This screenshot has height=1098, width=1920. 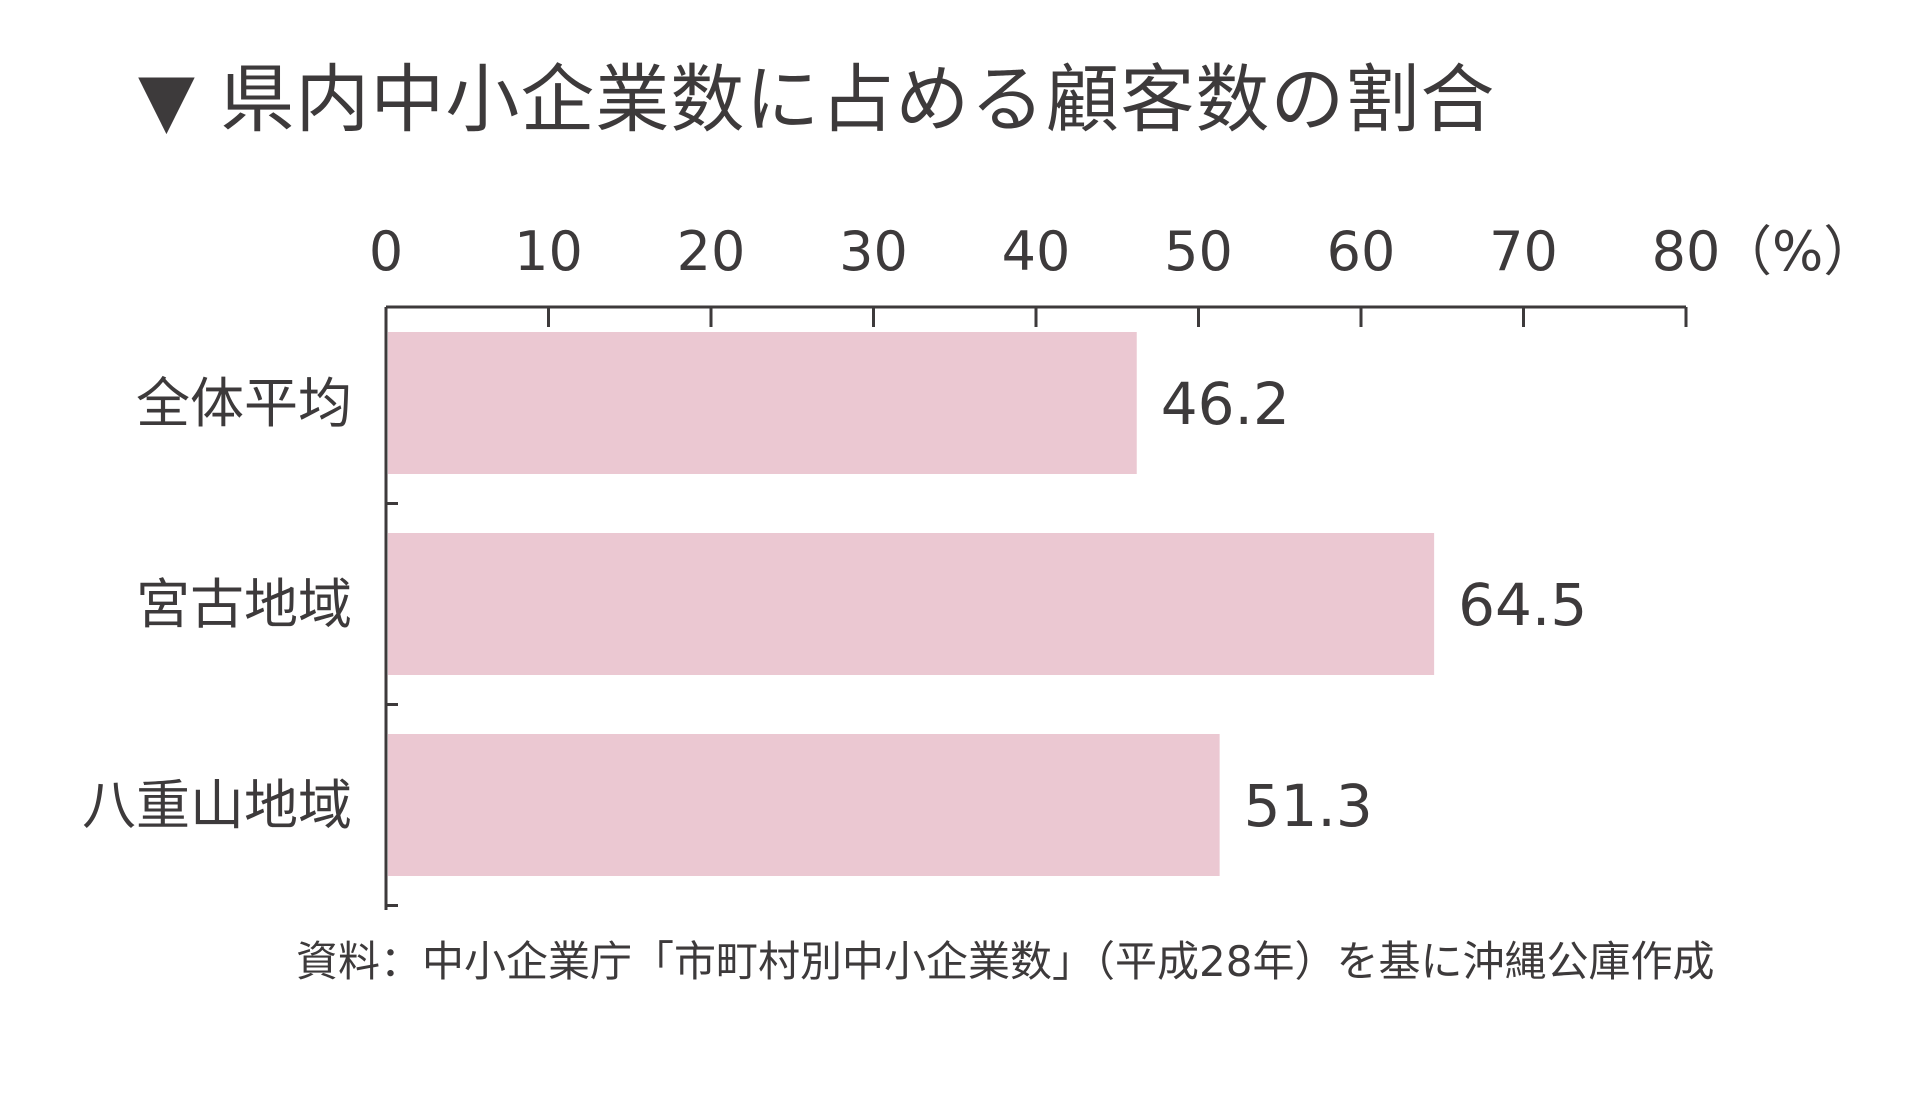 What do you see at coordinates (1225, 404) in the screenshot?
I see `data-label: 46.2` at bounding box center [1225, 404].